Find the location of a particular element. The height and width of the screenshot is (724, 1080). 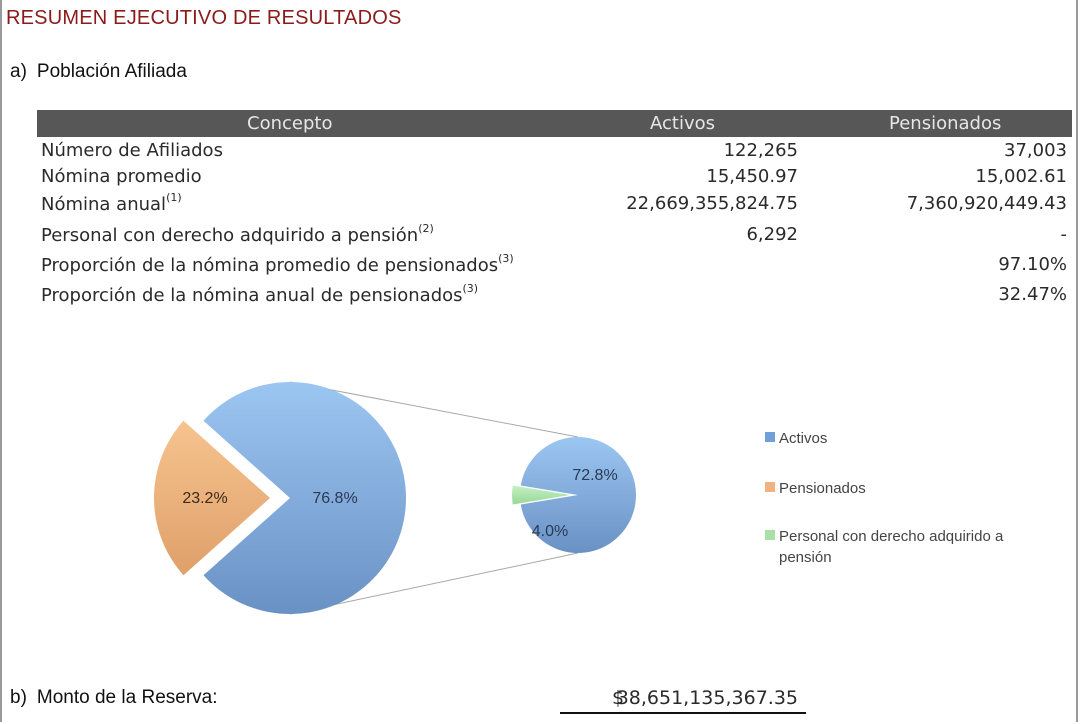

pie-of-pie-chart: 76.8% 23.2% 72.8% 4.0% is located at coordinates (395, 498).